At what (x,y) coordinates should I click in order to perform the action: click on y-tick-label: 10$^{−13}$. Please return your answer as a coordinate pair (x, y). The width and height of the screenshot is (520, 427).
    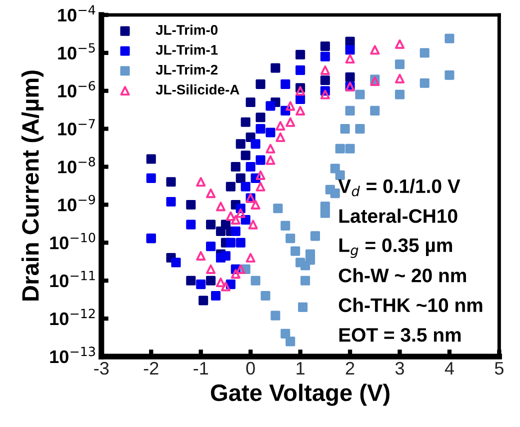
    Looking at the image, I should click on (72, 355).